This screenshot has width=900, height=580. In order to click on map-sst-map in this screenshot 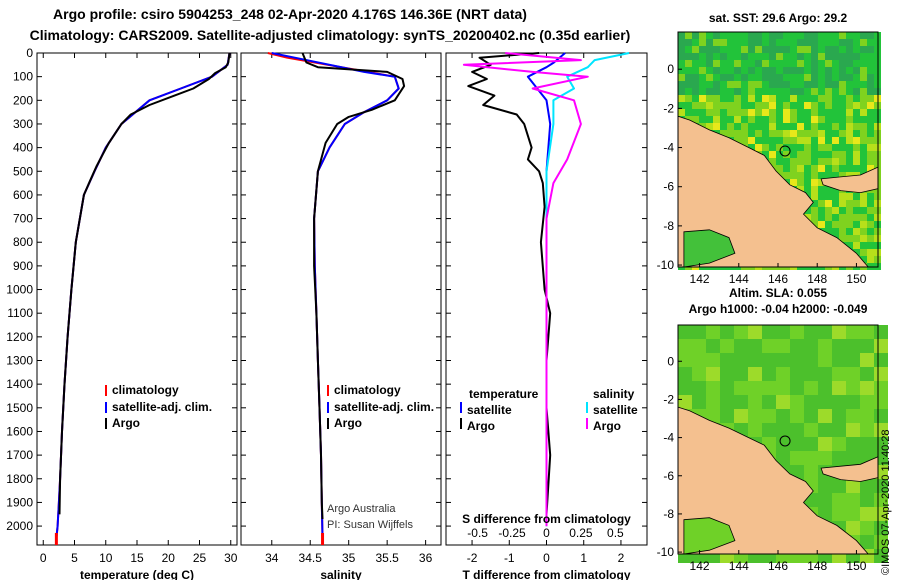, I will do `click(779, 150)`.